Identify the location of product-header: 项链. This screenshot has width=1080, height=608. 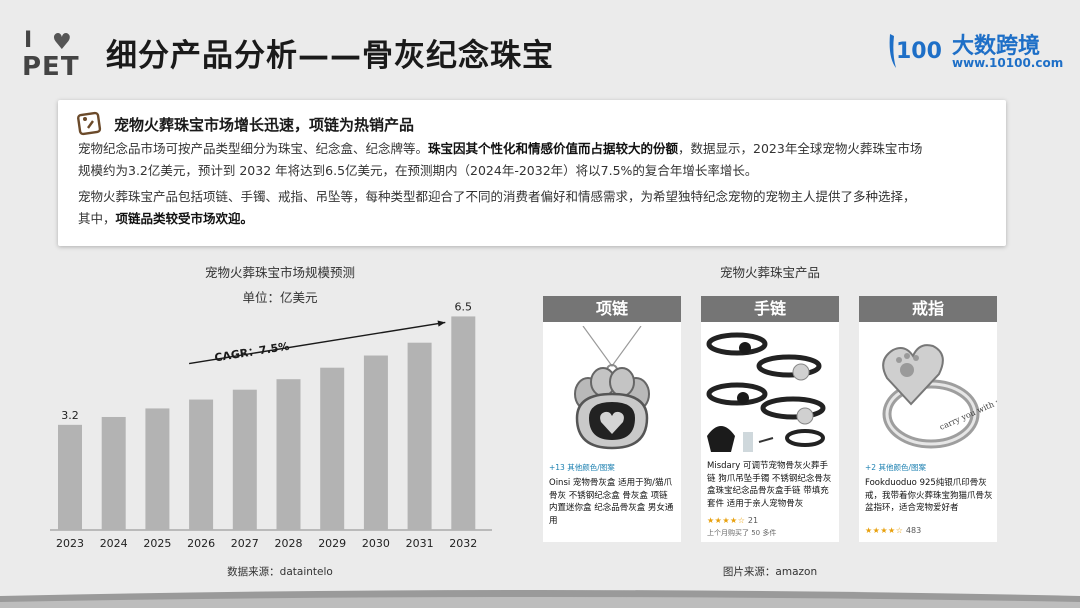
(612, 309).